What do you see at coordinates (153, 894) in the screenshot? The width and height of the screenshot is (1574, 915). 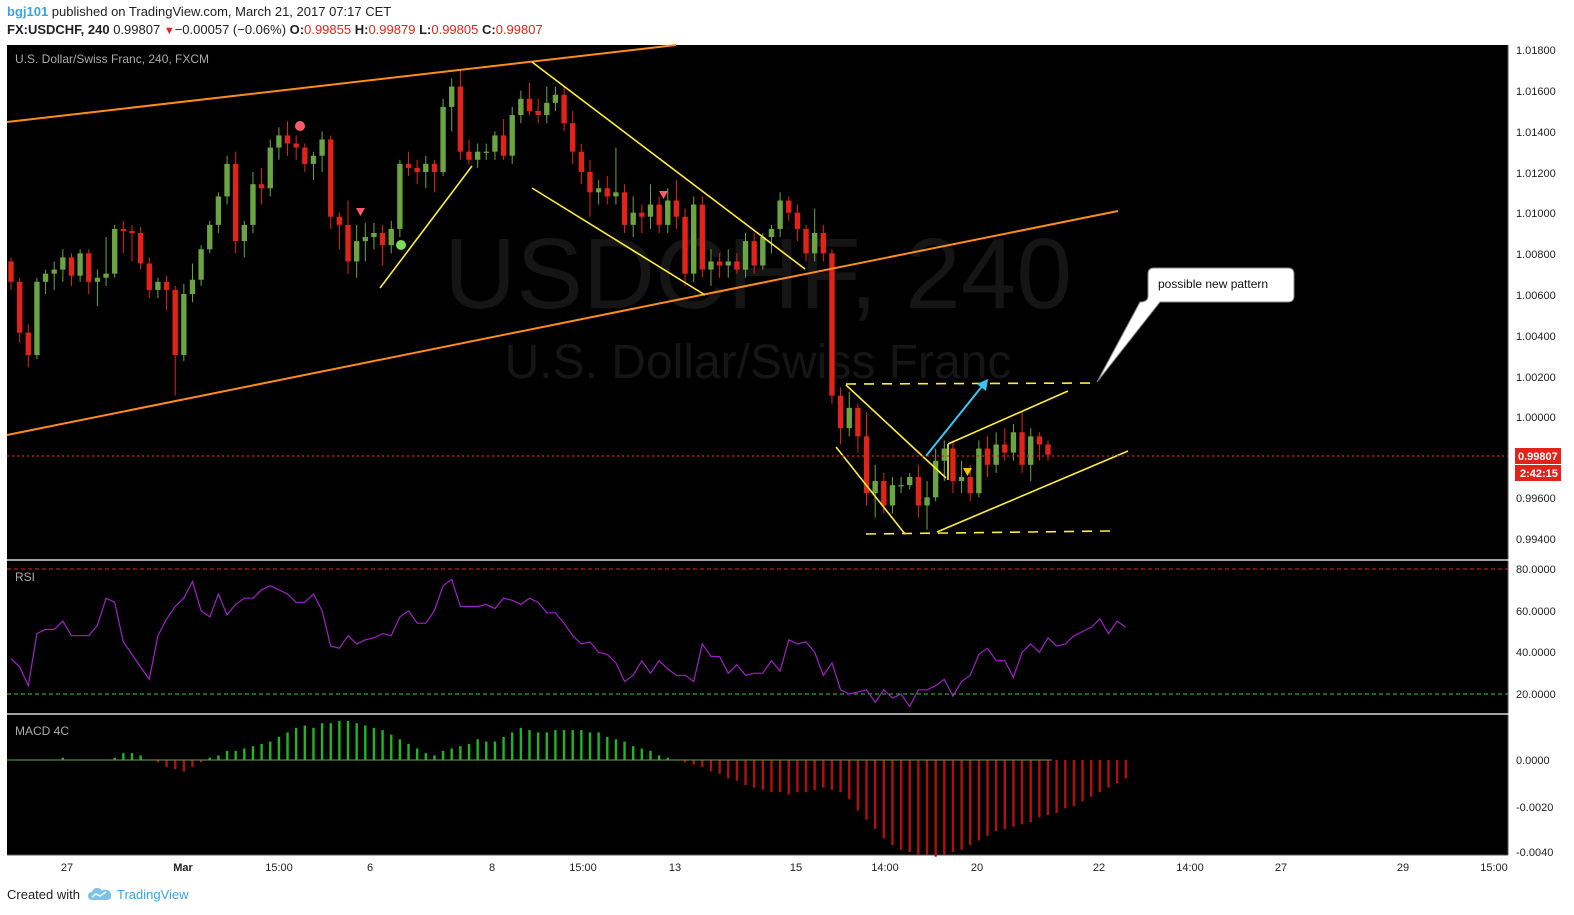 I see `tradingview-link: TradingView` at bounding box center [153, 894].